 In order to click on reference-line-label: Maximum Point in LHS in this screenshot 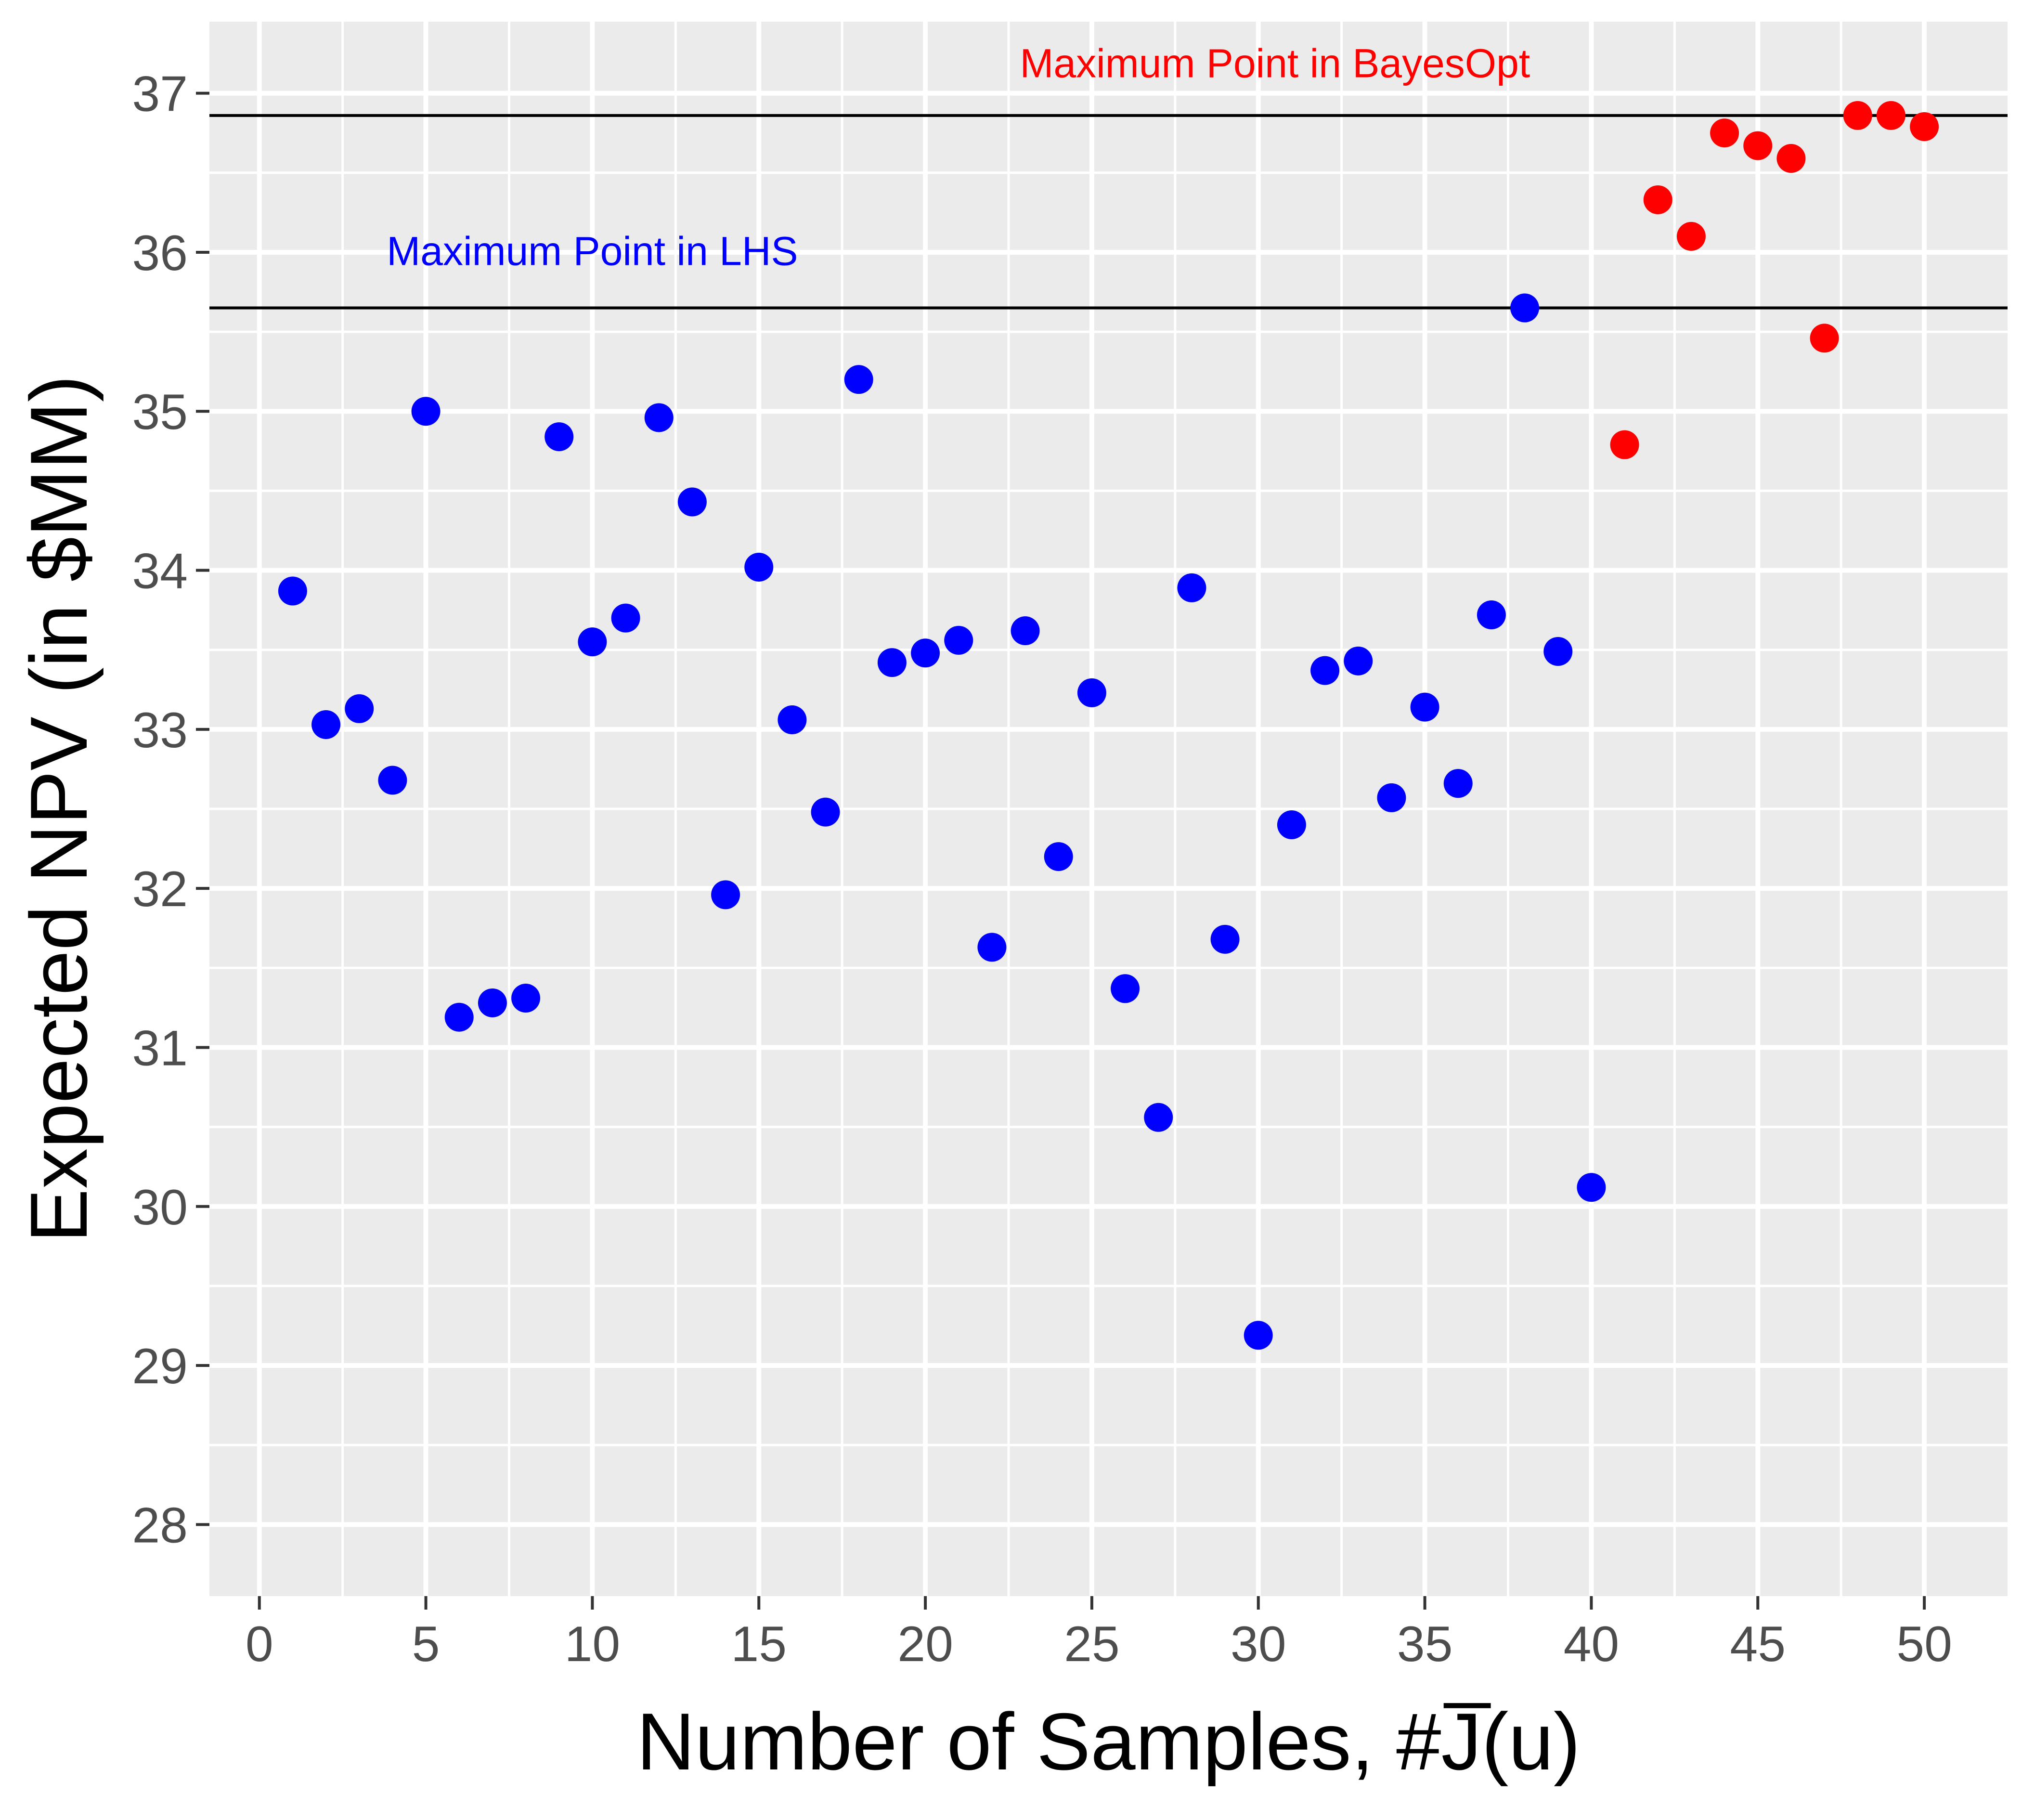, I will do `click(592, 251)`.